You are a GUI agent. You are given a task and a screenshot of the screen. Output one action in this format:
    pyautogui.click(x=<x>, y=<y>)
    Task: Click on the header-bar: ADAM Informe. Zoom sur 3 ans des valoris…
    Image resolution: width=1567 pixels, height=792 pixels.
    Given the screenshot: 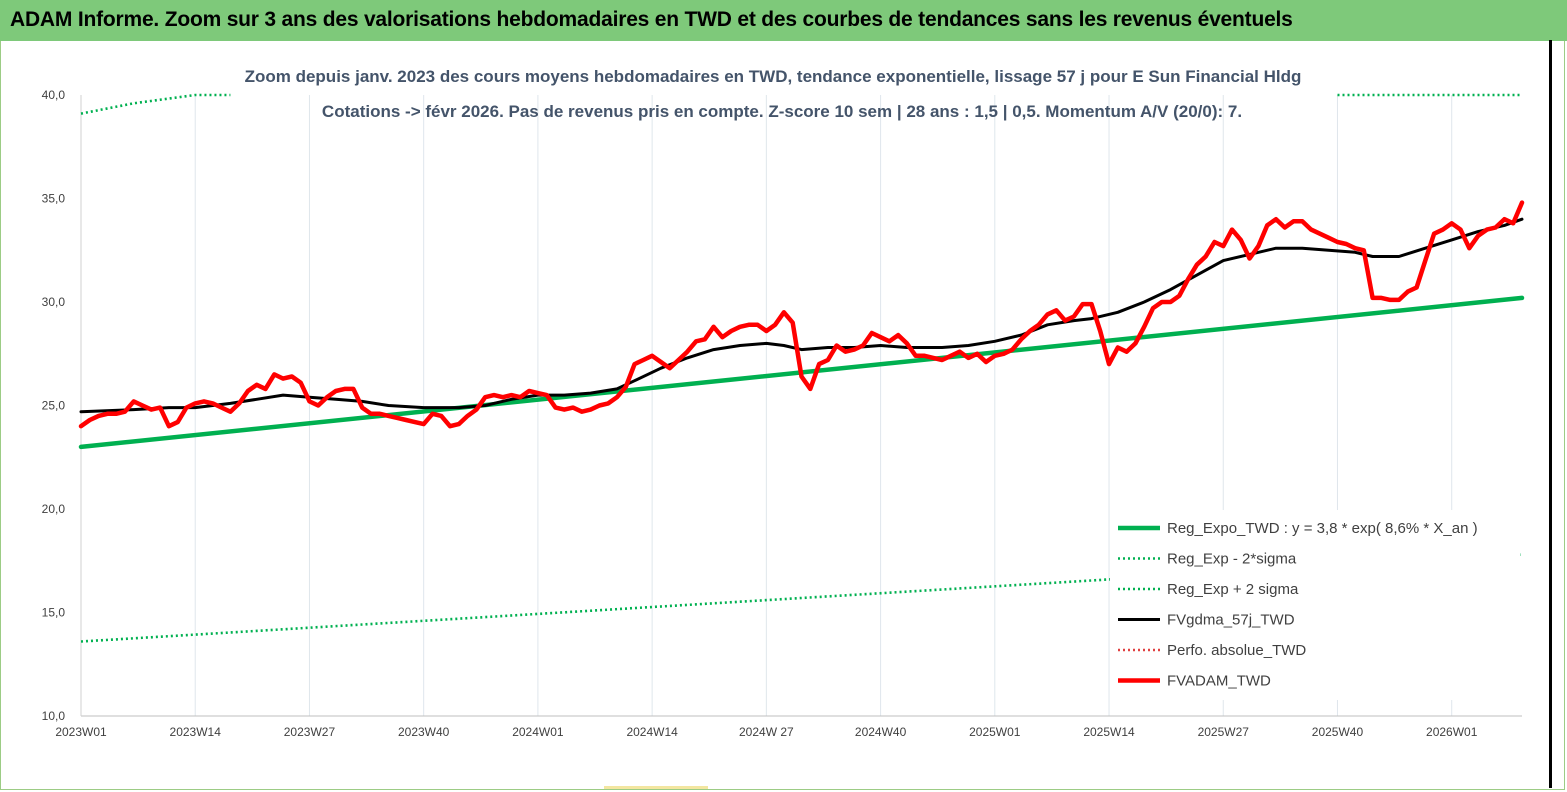 What is the action you would take?
    pyautogui.click(x=783, y=20)
    